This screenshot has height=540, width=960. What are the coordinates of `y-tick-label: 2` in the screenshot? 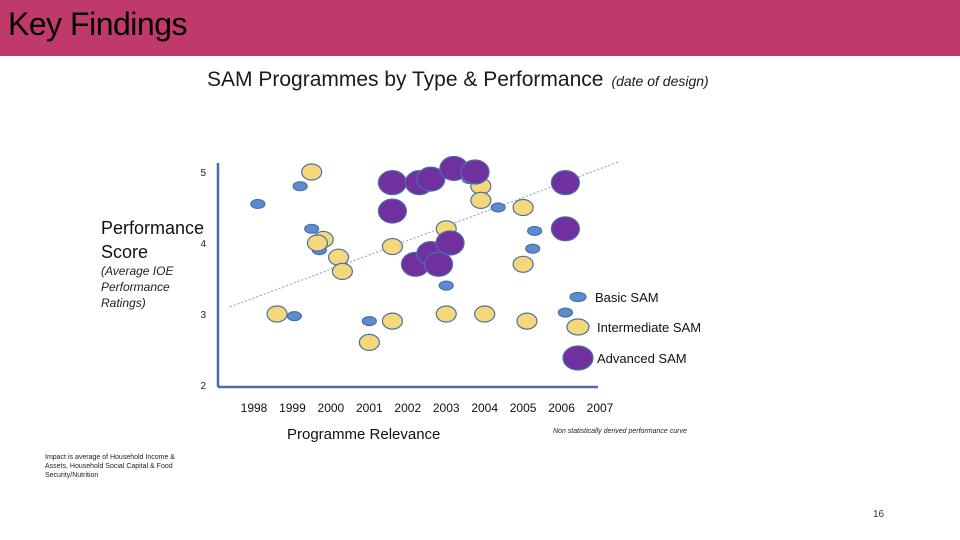 It's located at (203, 386).